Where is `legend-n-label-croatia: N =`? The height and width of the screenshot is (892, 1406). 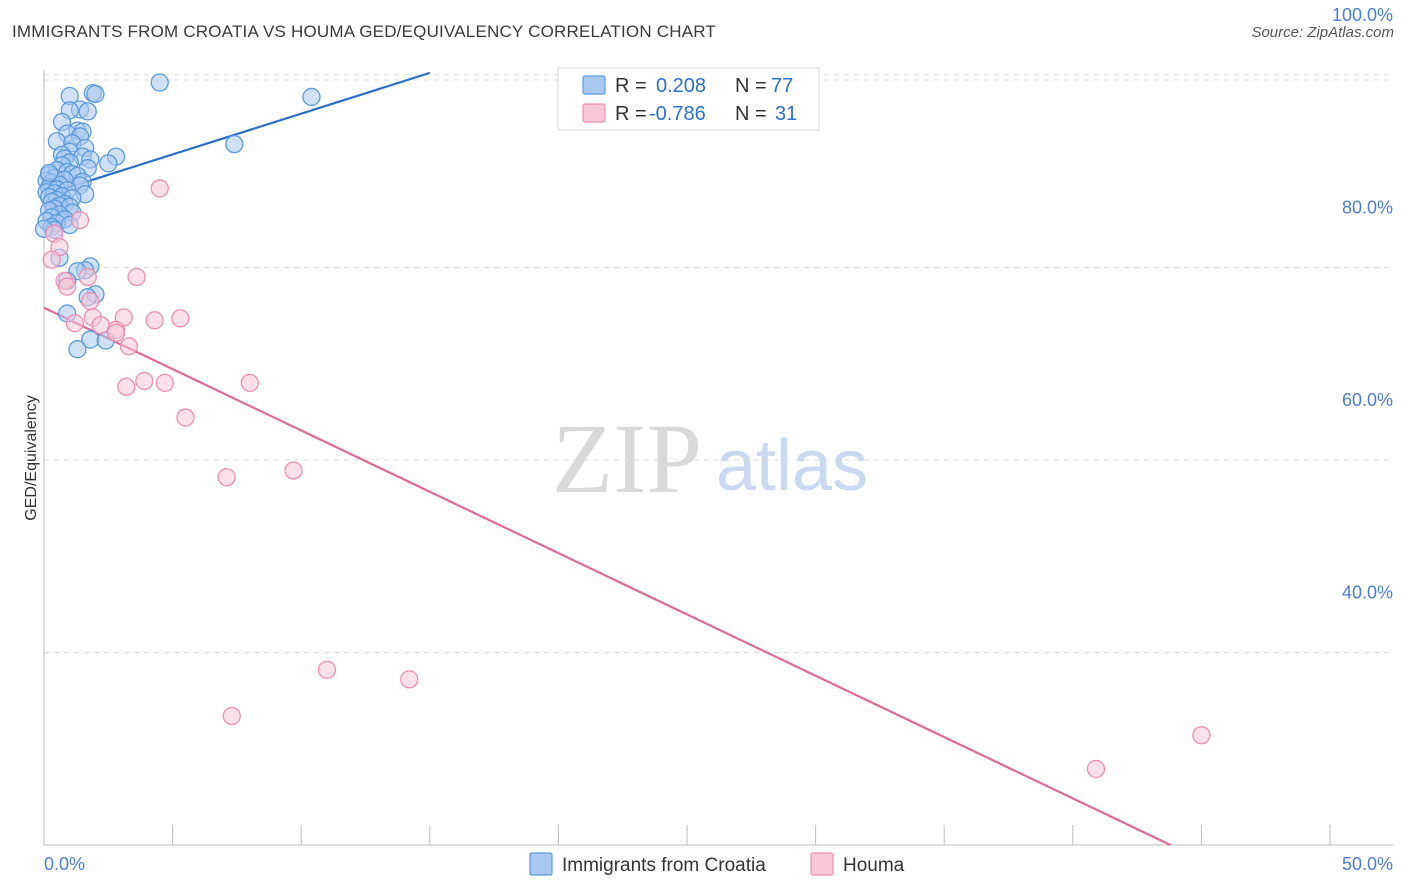
legend-n-label-croatia: N = is located at coordinates (751, 86).